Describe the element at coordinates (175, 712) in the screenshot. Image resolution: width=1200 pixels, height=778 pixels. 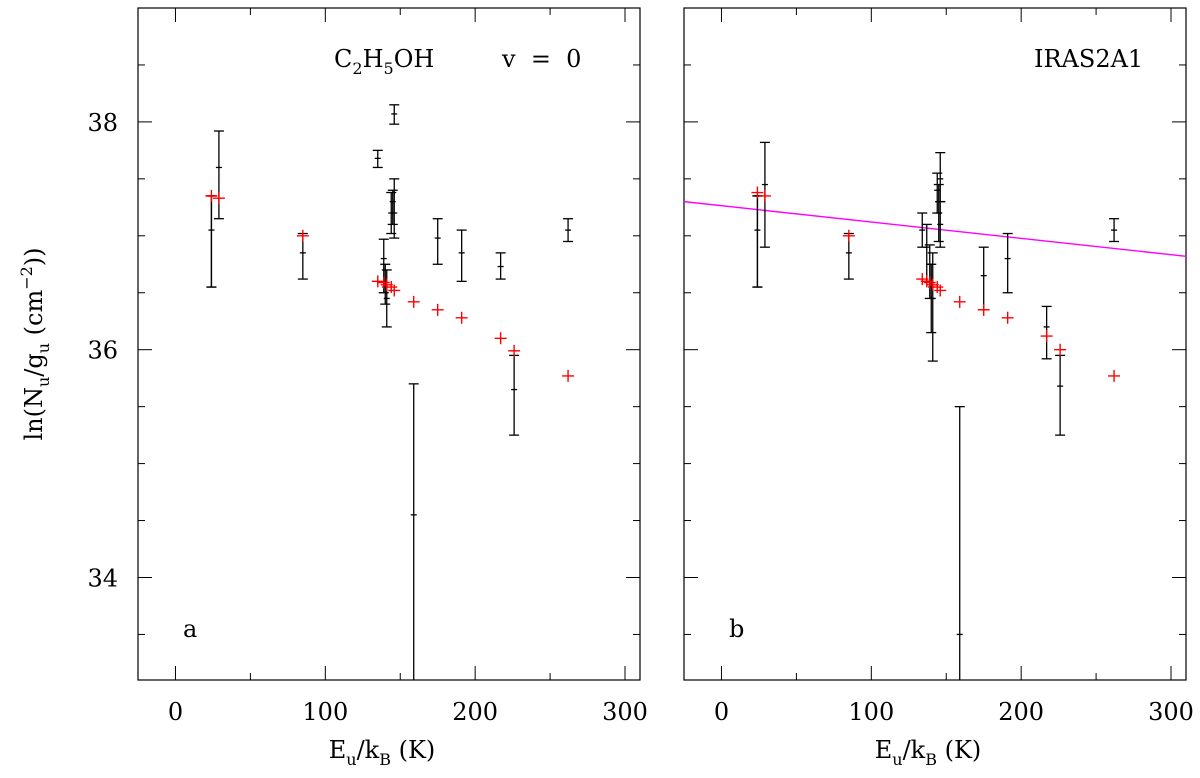
I see `panel-a-x-tick-label: 0` at that location.